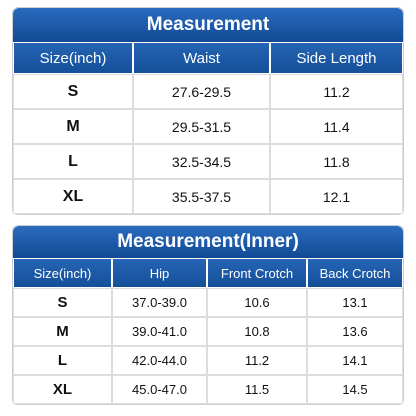 The width and height of the screenshot is (416, 416). What do you see at coordinates (201, 58) in the screenshot?
I see `column-header: Waist` at bounding box center [201, 58].